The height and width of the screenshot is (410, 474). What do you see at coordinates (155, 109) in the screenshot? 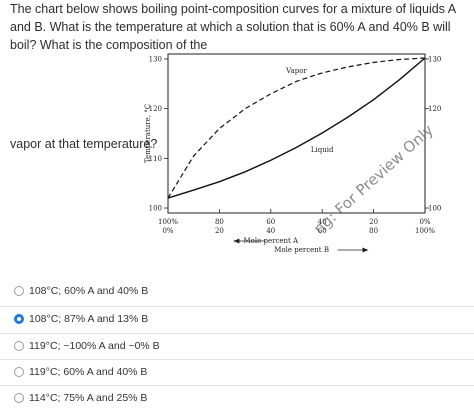
I see `y-tick-label: 120` at bounding box center [155, 109].